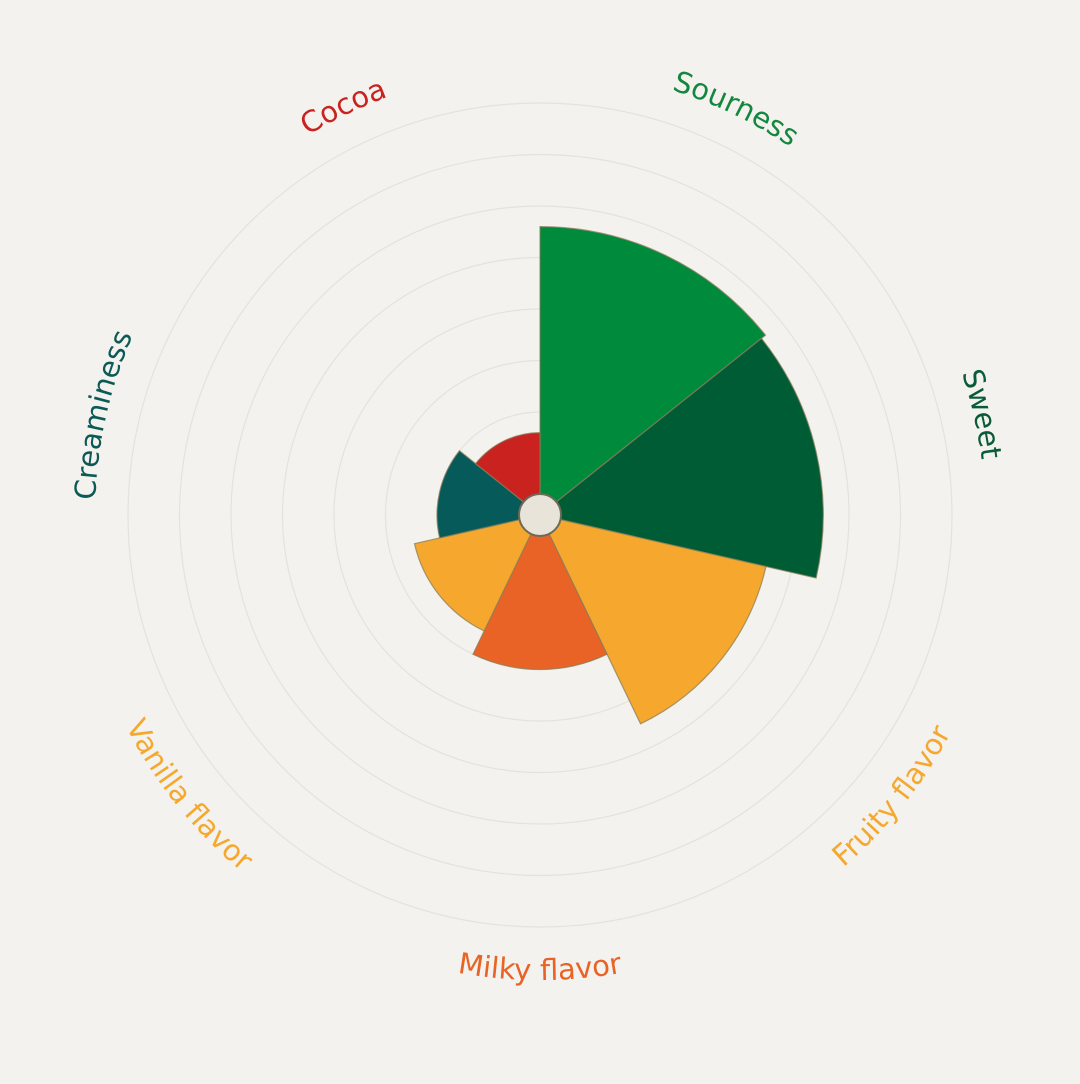  I want to click on category-label-creaminess: Creaminess, so click(103, 413).